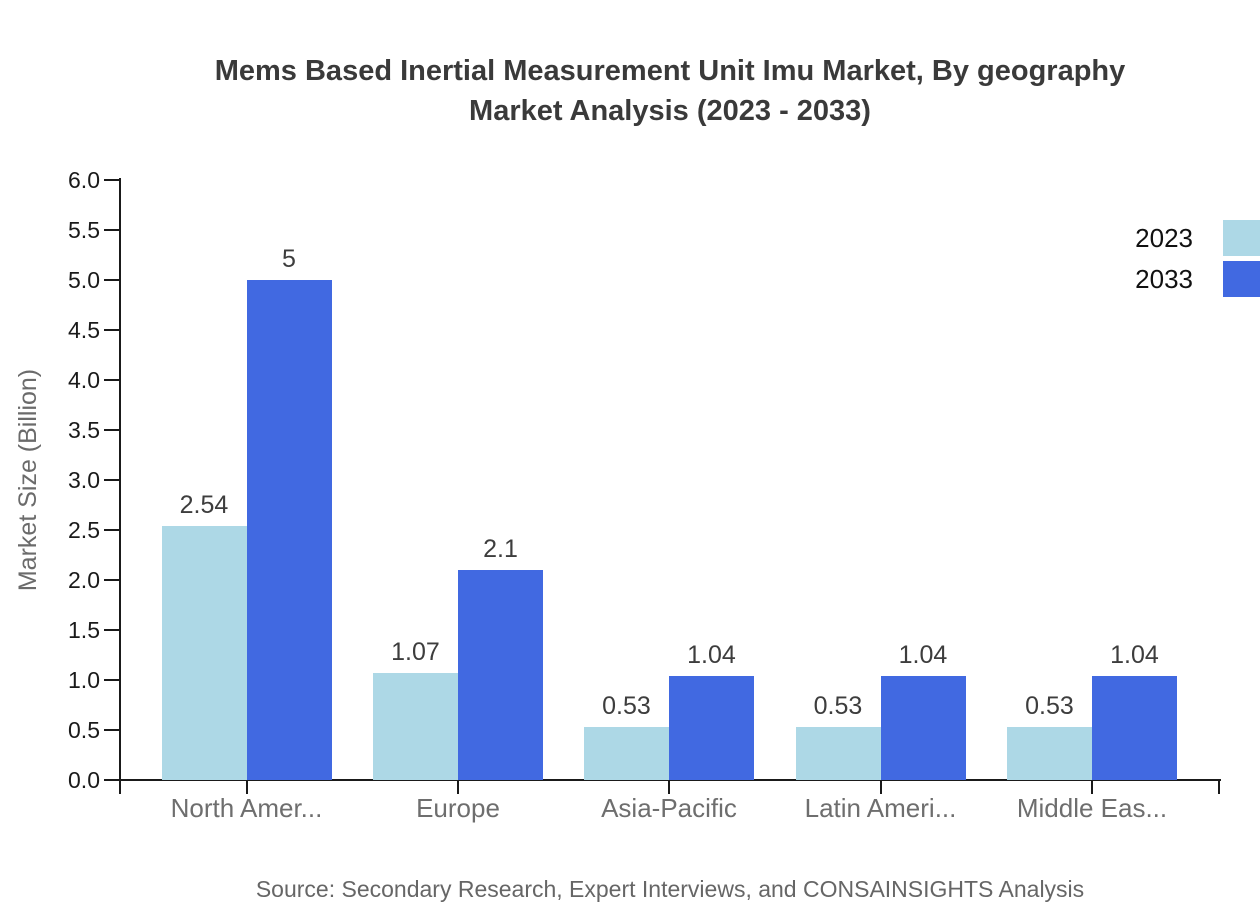 The width and height of the screenshot is (1260, 920). What do you see at coordinates (84, 480) in the screenshot?
I see `y-tick-label: 3.0` at bounding box center [84, 480].